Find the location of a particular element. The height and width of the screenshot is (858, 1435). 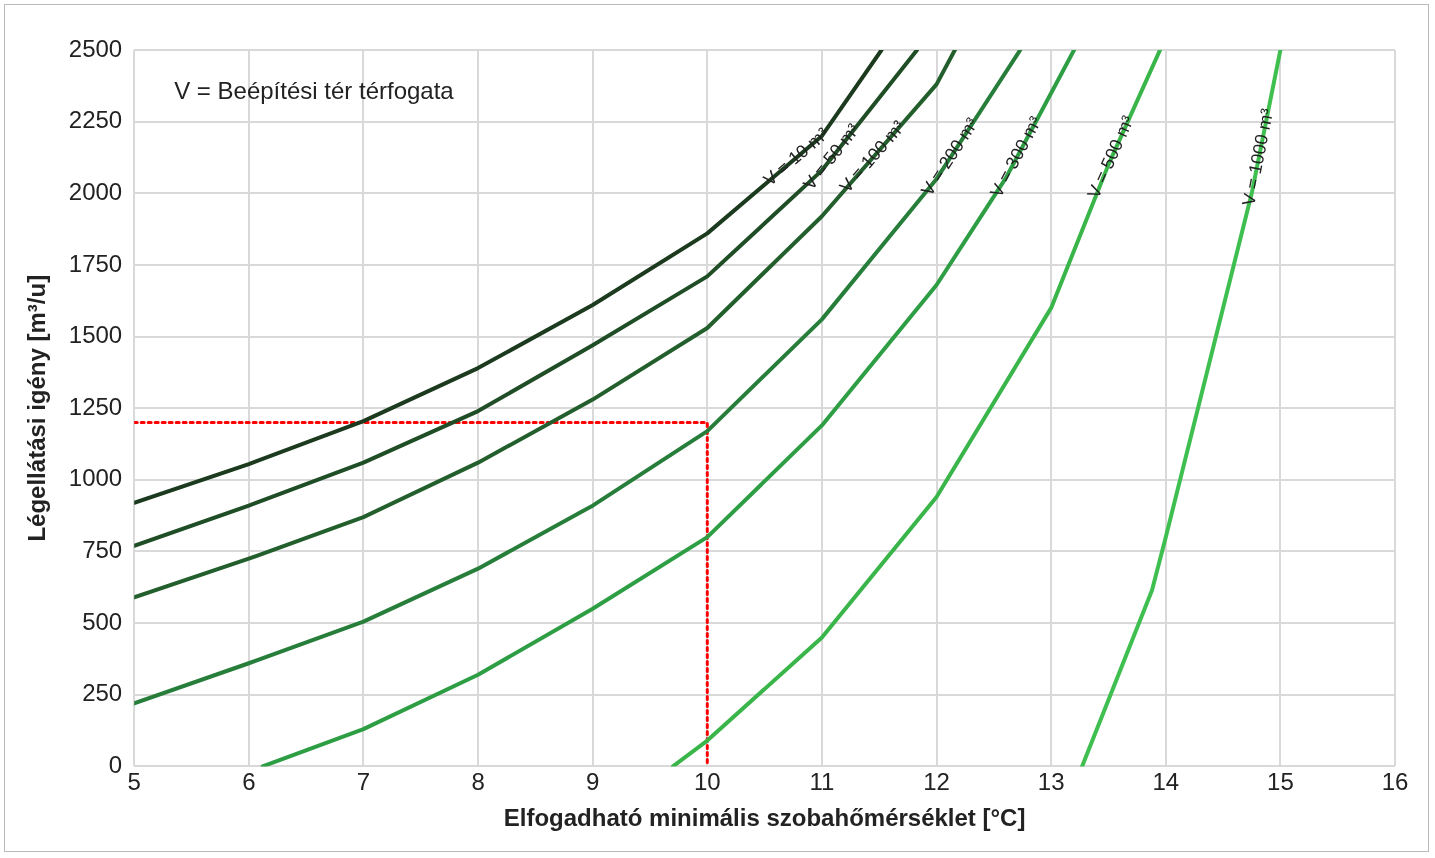

x-tick-label: 16 is located at coordinates (1395, 782).